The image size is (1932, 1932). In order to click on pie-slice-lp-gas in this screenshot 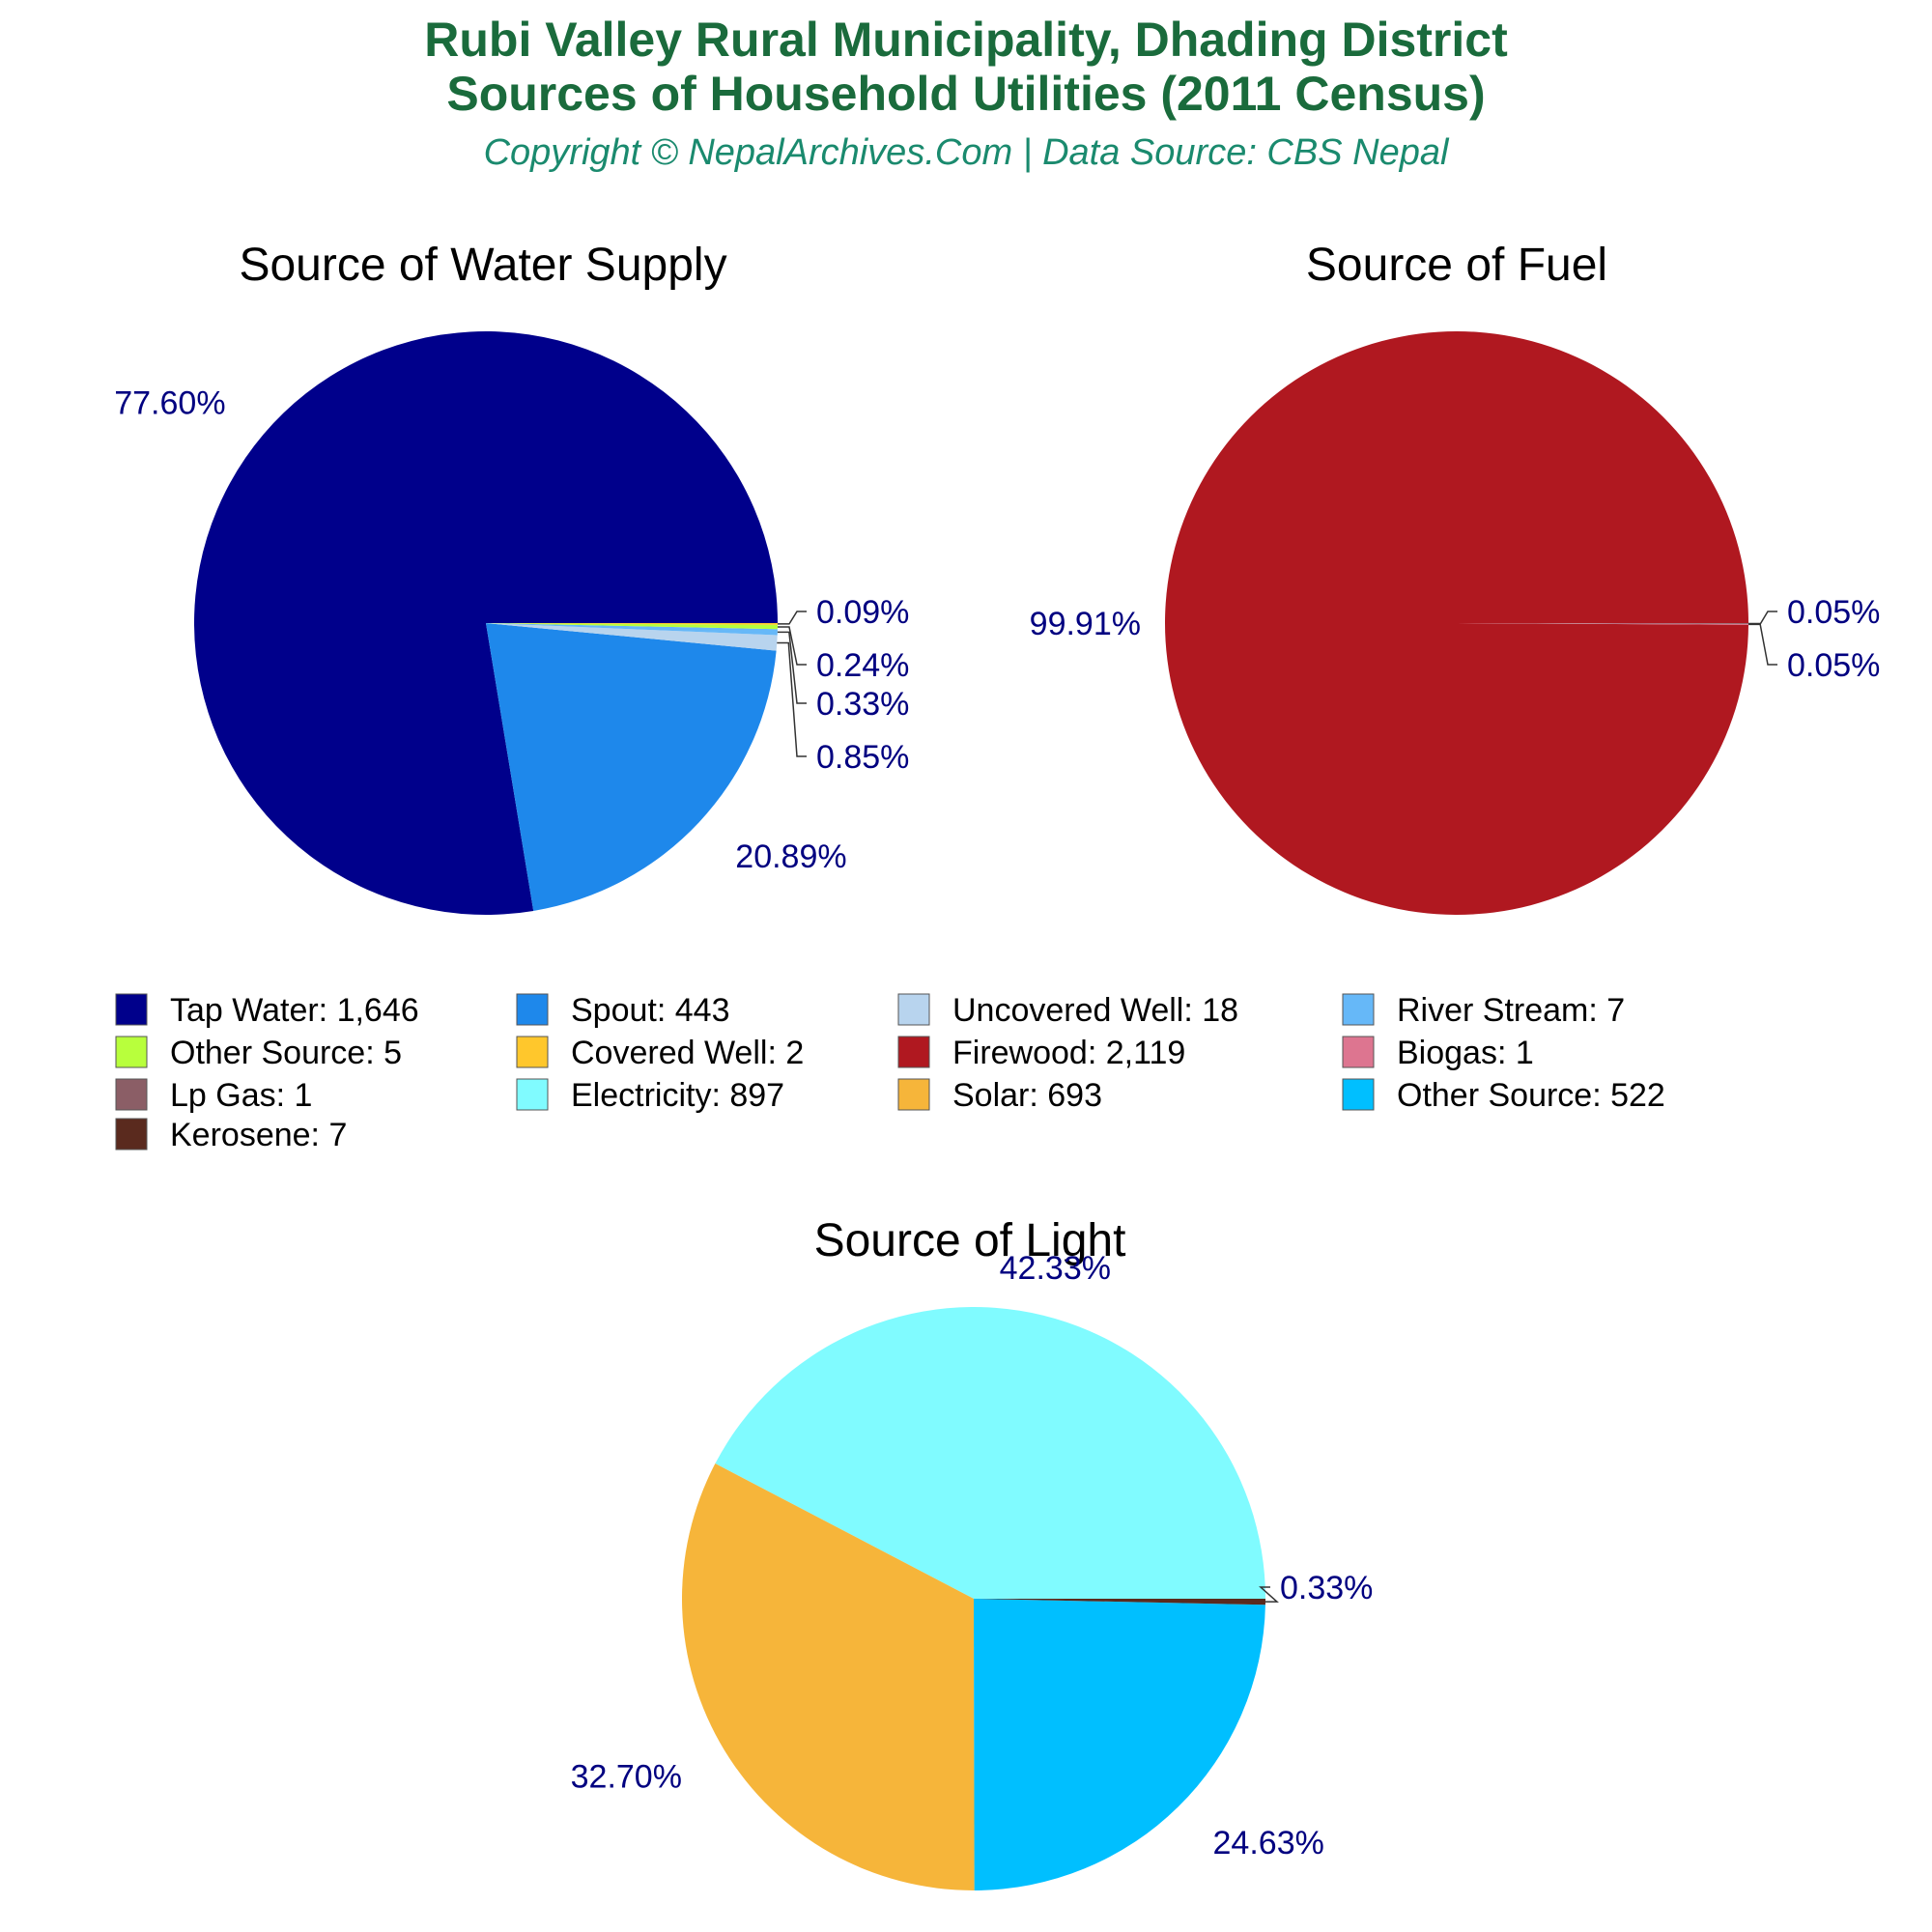, I will do `click(1602, 623)`.